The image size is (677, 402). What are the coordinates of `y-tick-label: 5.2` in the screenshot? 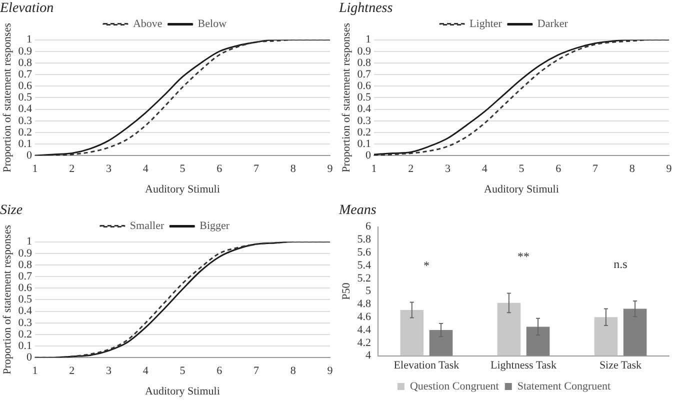 It's located at (364, 278).